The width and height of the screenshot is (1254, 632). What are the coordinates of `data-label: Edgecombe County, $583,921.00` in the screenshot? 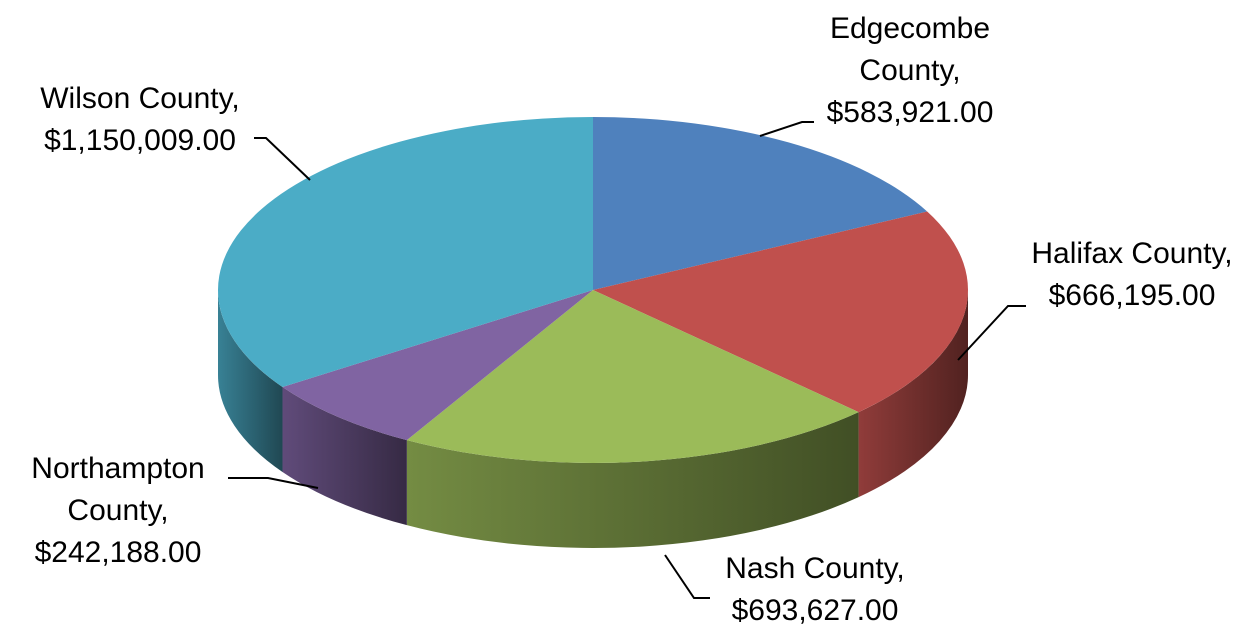 It's located at (910, 71).